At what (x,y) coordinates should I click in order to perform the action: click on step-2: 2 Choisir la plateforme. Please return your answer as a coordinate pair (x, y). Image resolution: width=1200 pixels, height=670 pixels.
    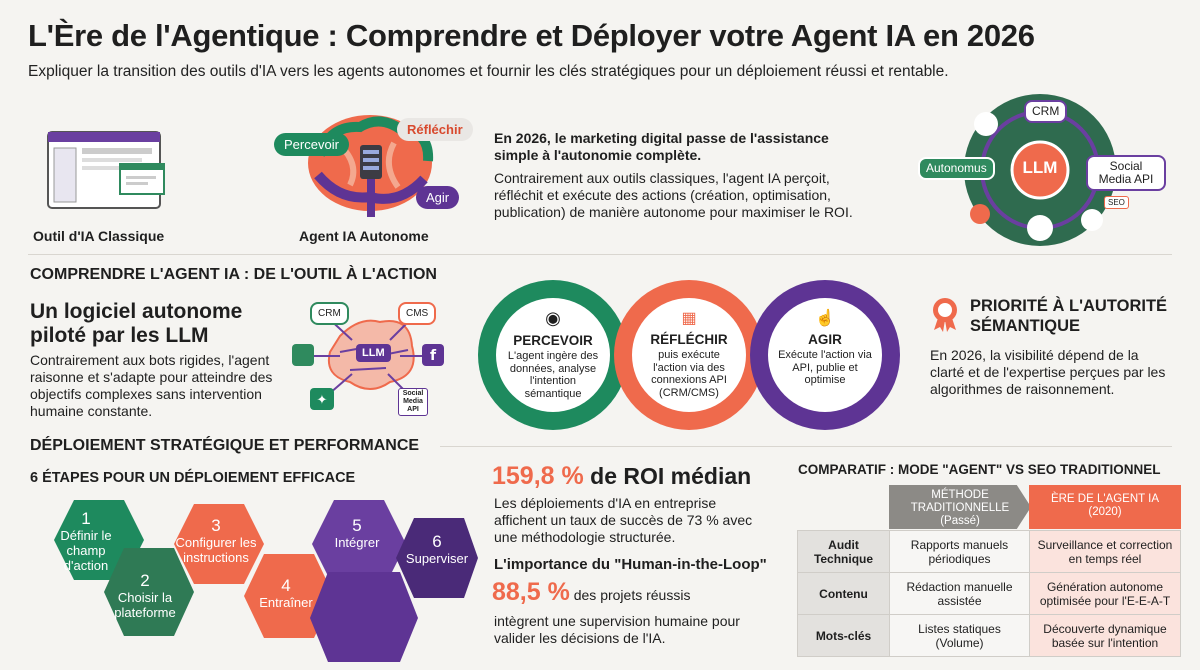
    Looking at the image, I should click on (145, 596).